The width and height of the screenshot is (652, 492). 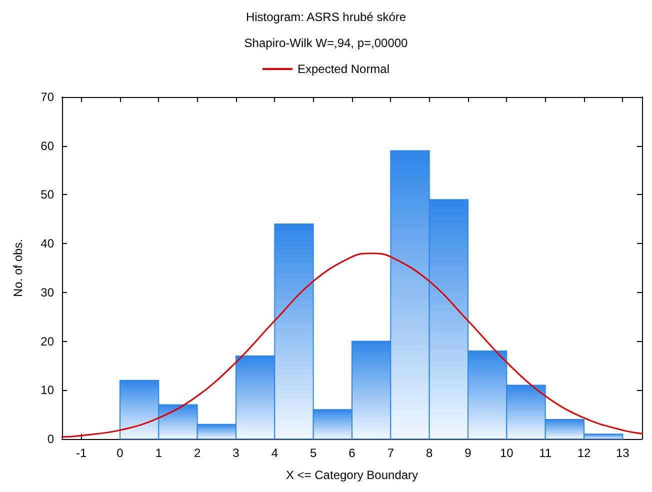 What do you see at coordinates (47, 341) in the screenshot?
I see `y-tick-label: 20` at bounding box center [47, 341].